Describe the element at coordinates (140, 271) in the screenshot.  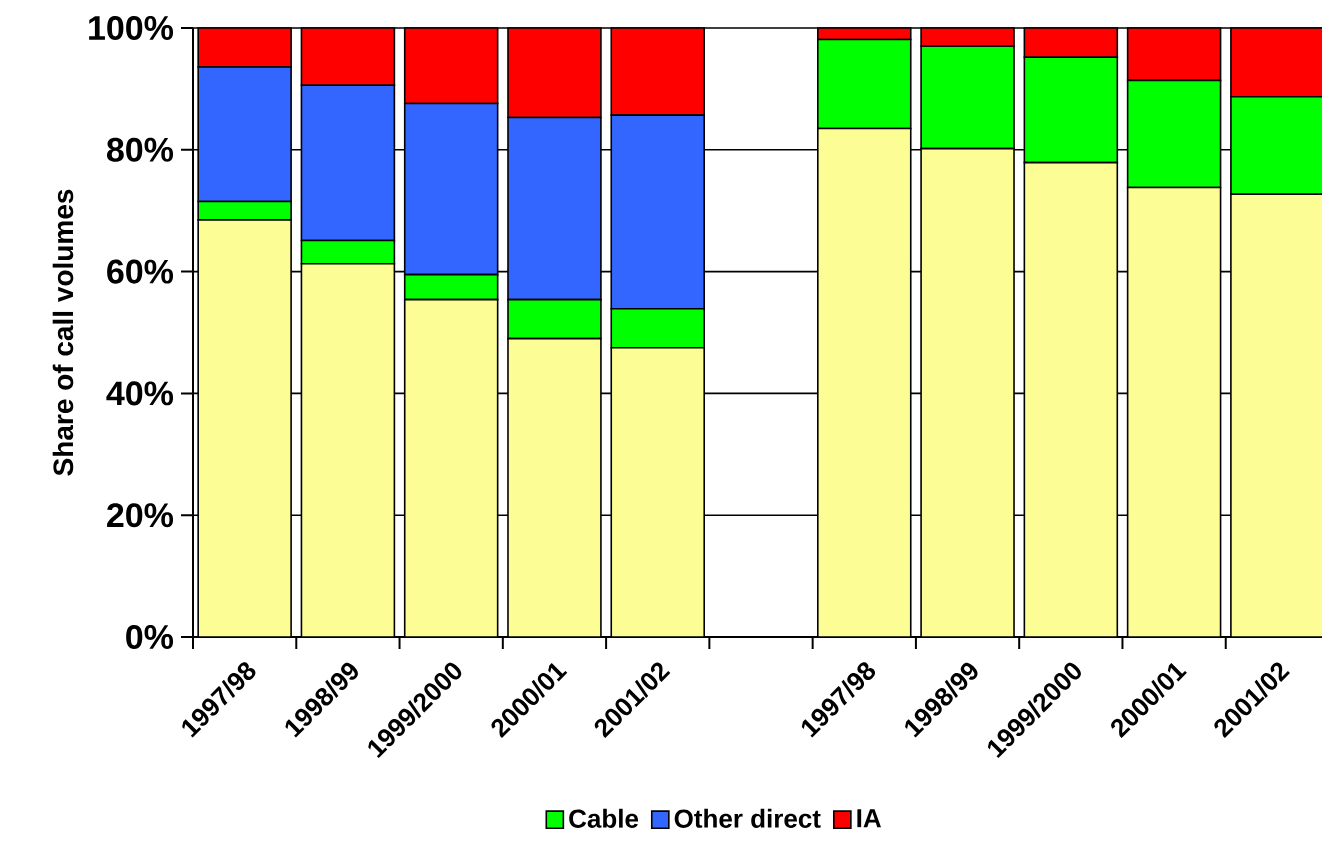
I see `y-tick-label: 60%` at that location.